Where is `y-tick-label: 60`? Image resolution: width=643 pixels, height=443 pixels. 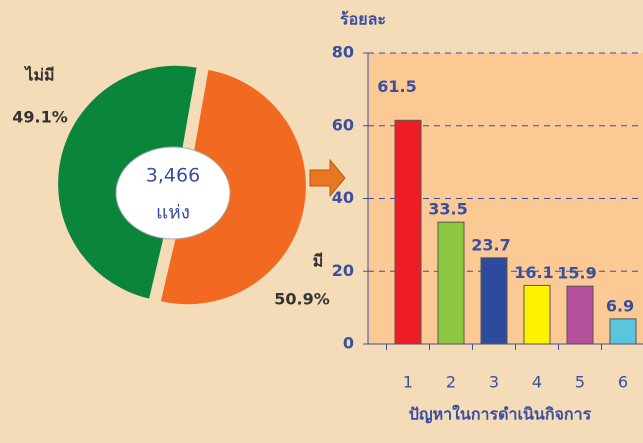
y-tick-label: 60 is located at coordinates (343, 124).